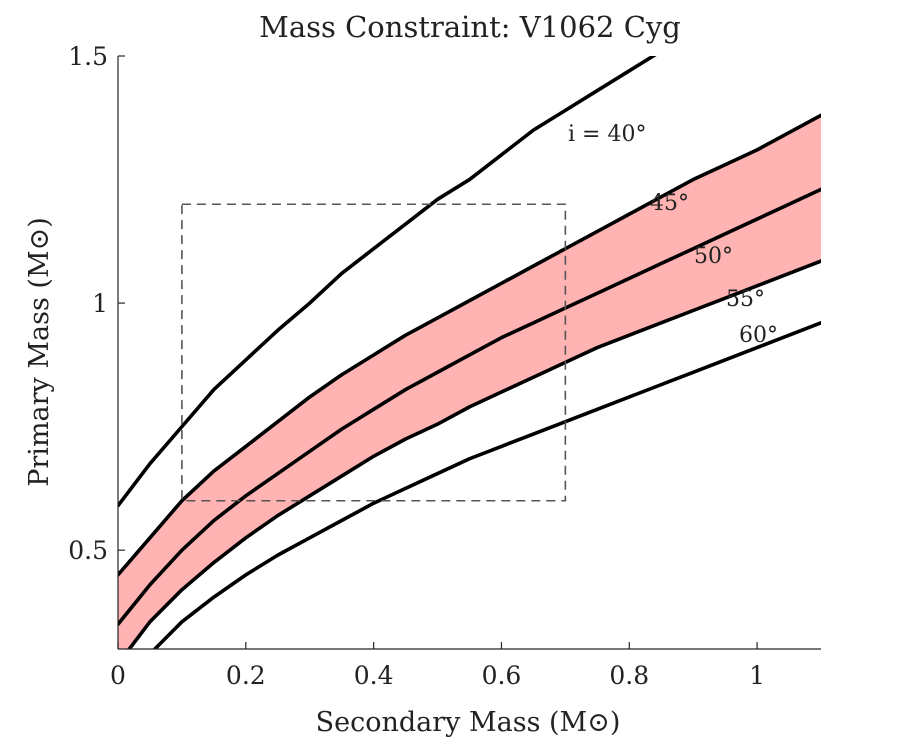 Image resolution: width=908 pixels, height=742 pixels. I want to click on x-tick-label: 0.8, so click(629, 675).